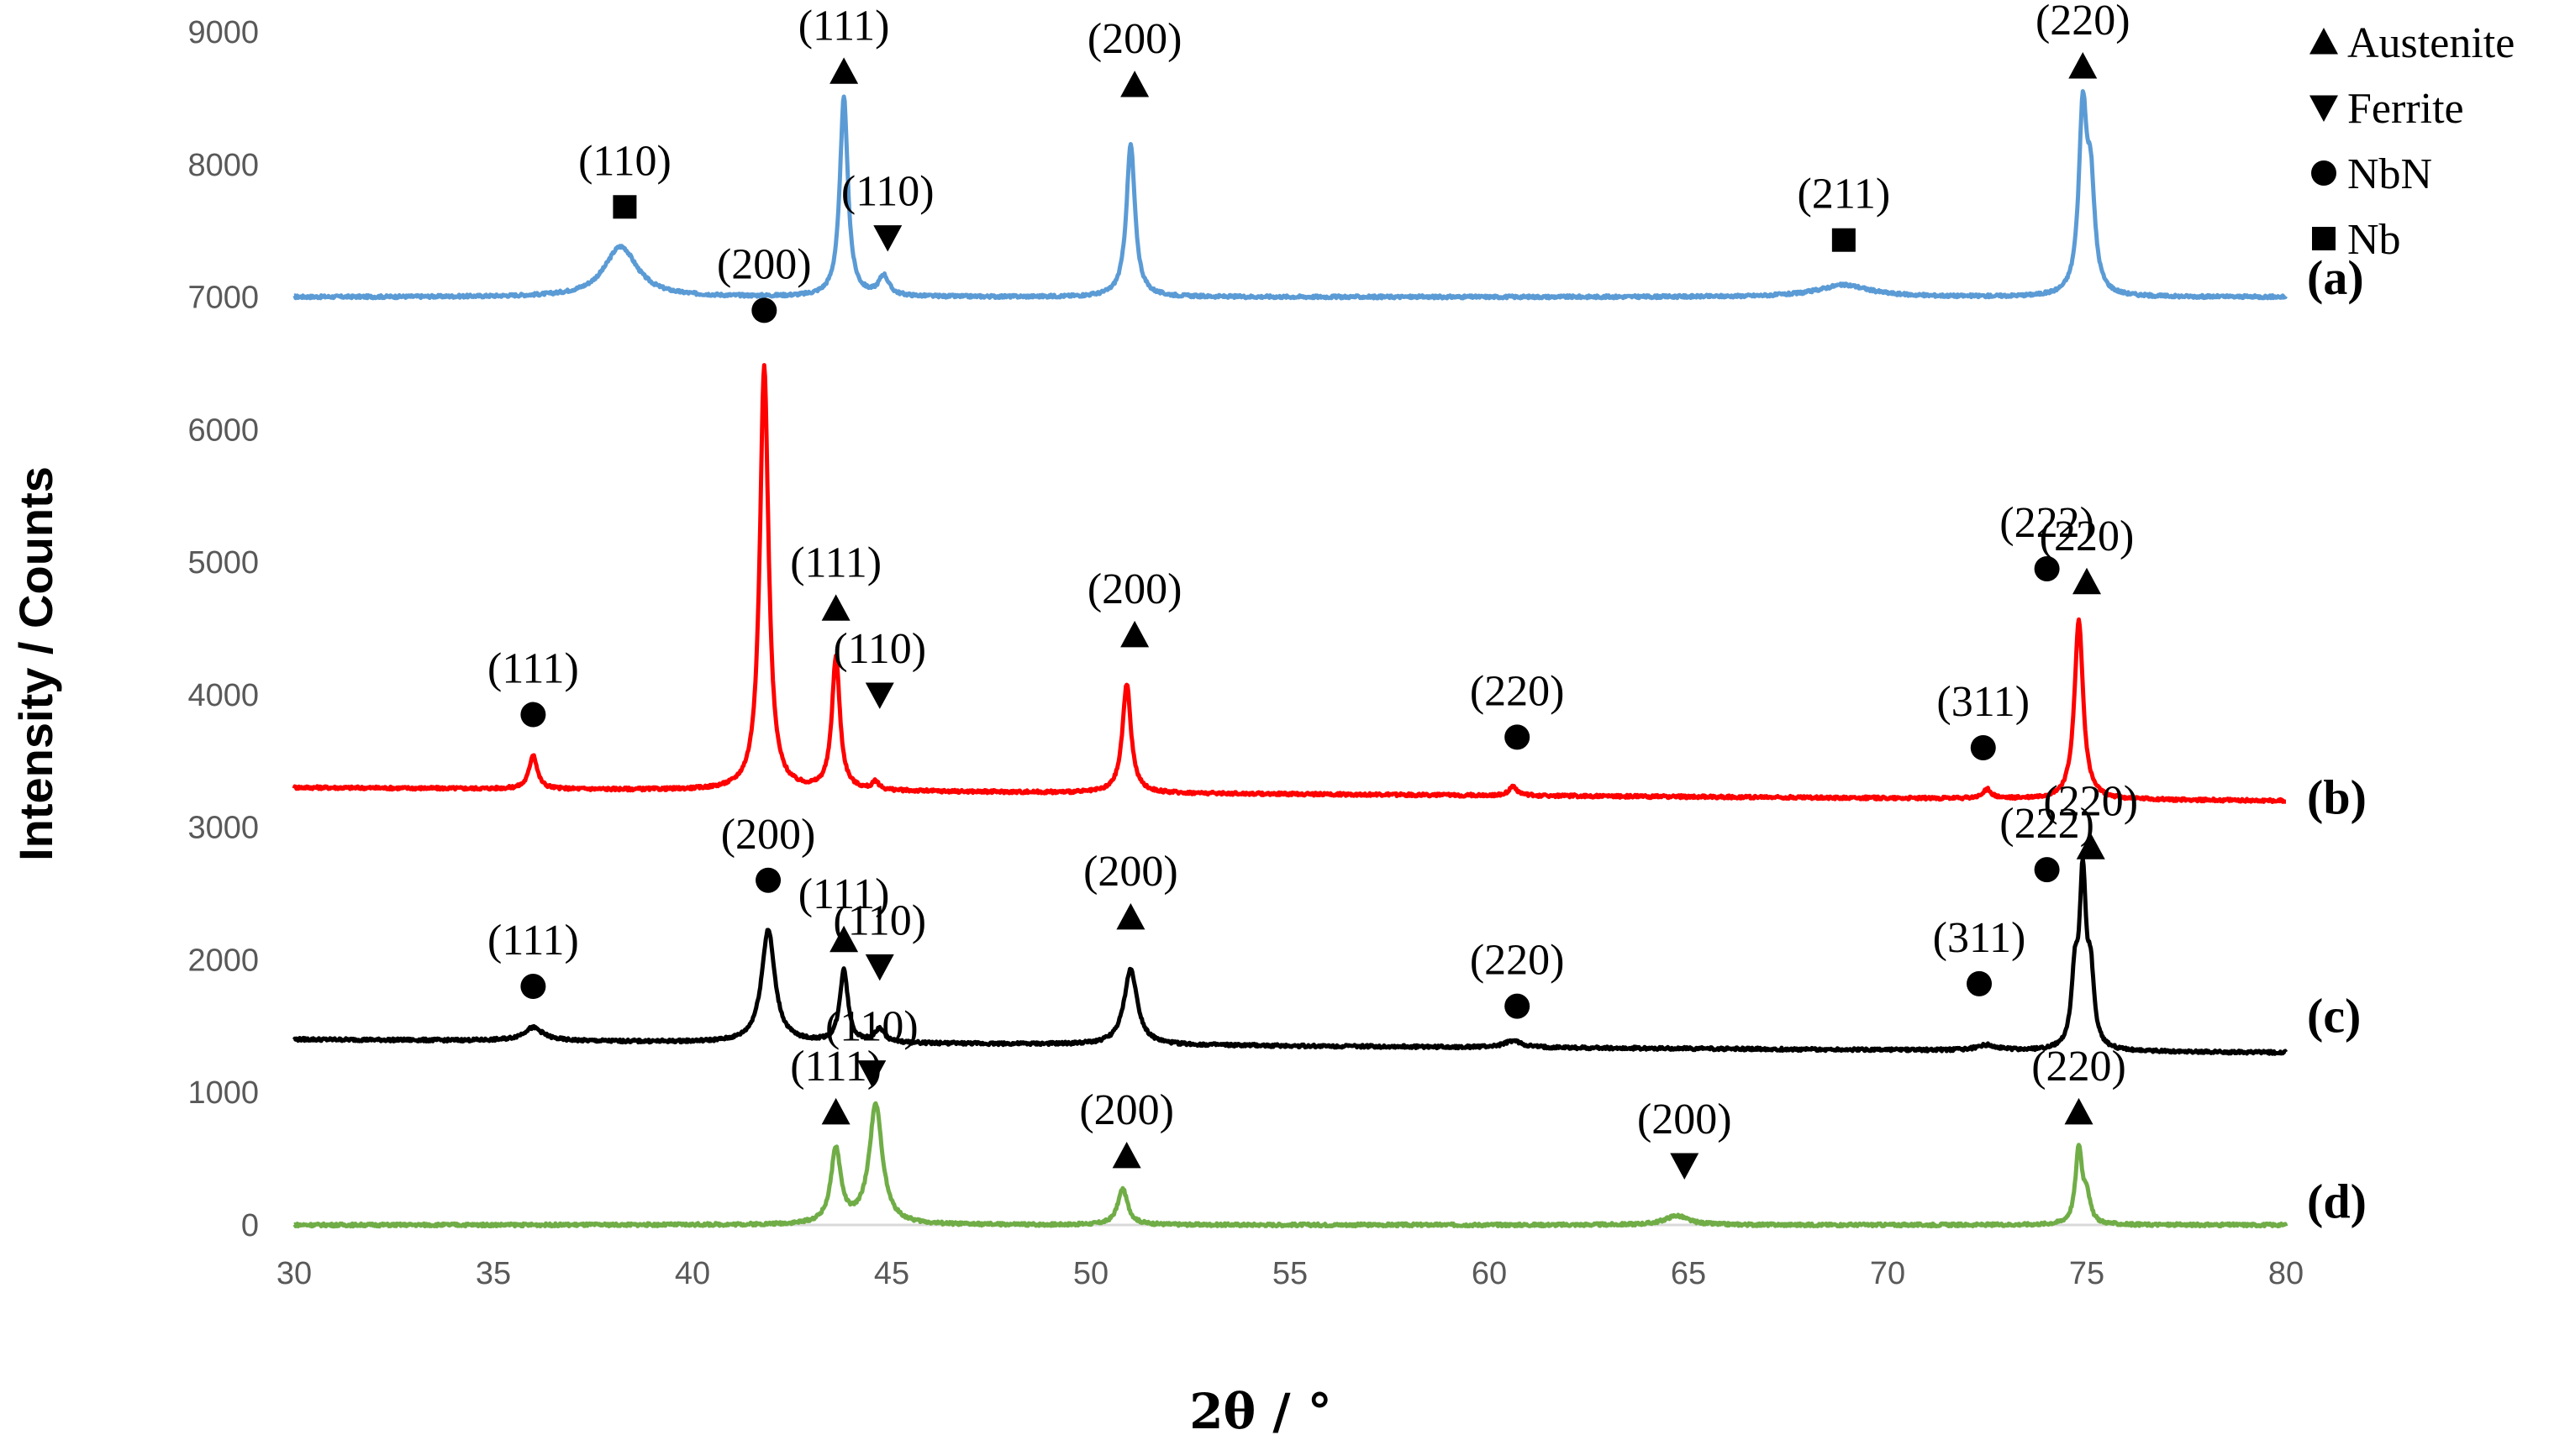 This screenshot has height=1456, width=2549. Describe the element at coordinates (2334, 1016) in the screenshot. I see `series-tag: (c)` at that location.